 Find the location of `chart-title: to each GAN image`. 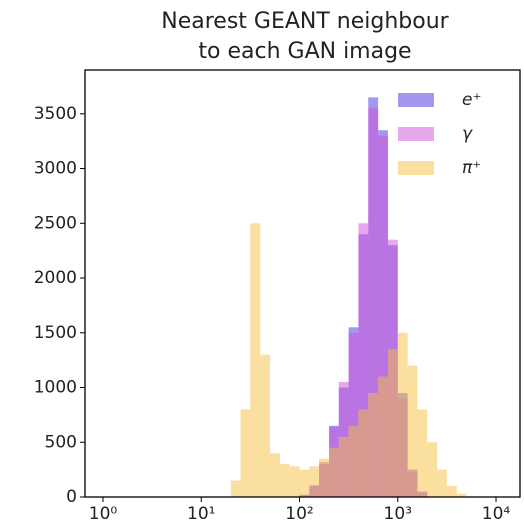

chart-title: to each GAN image is located at coordinates (304, 51).